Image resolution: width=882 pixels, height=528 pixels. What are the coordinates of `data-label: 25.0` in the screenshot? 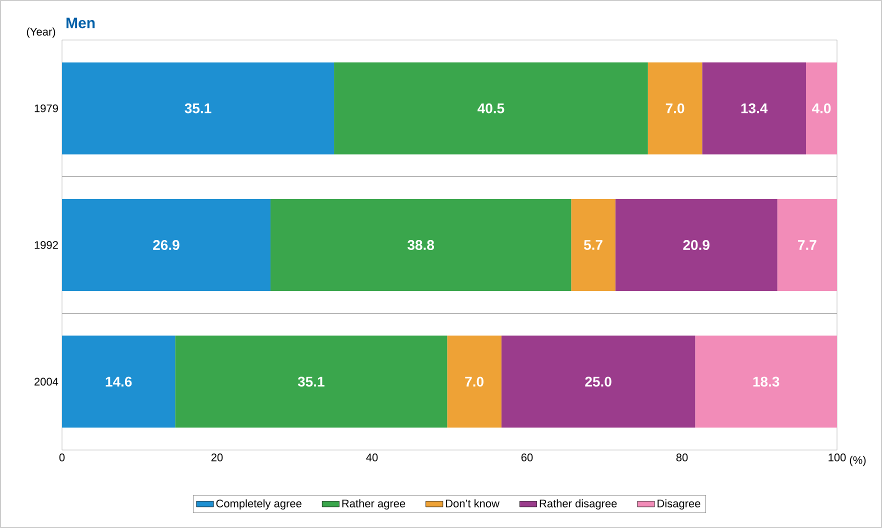 It's located at (598, 381).